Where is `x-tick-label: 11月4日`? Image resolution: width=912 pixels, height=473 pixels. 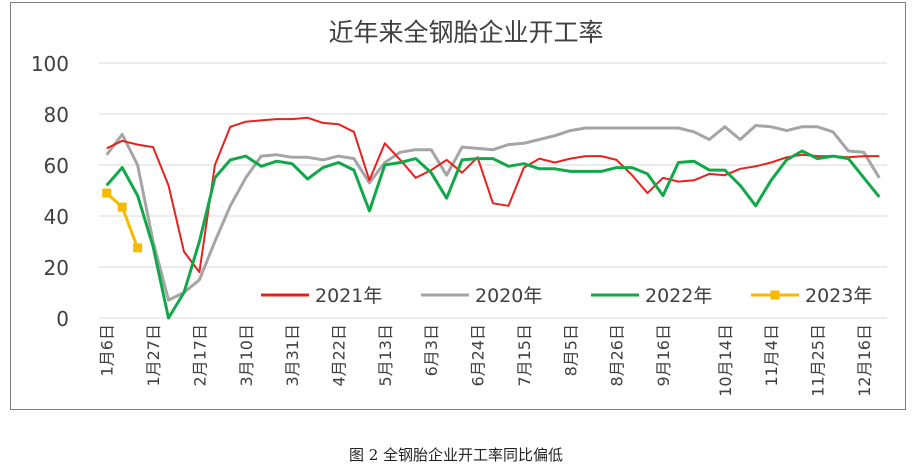 x-tick-label: 11月4日 is located at coordinates (771, 355).